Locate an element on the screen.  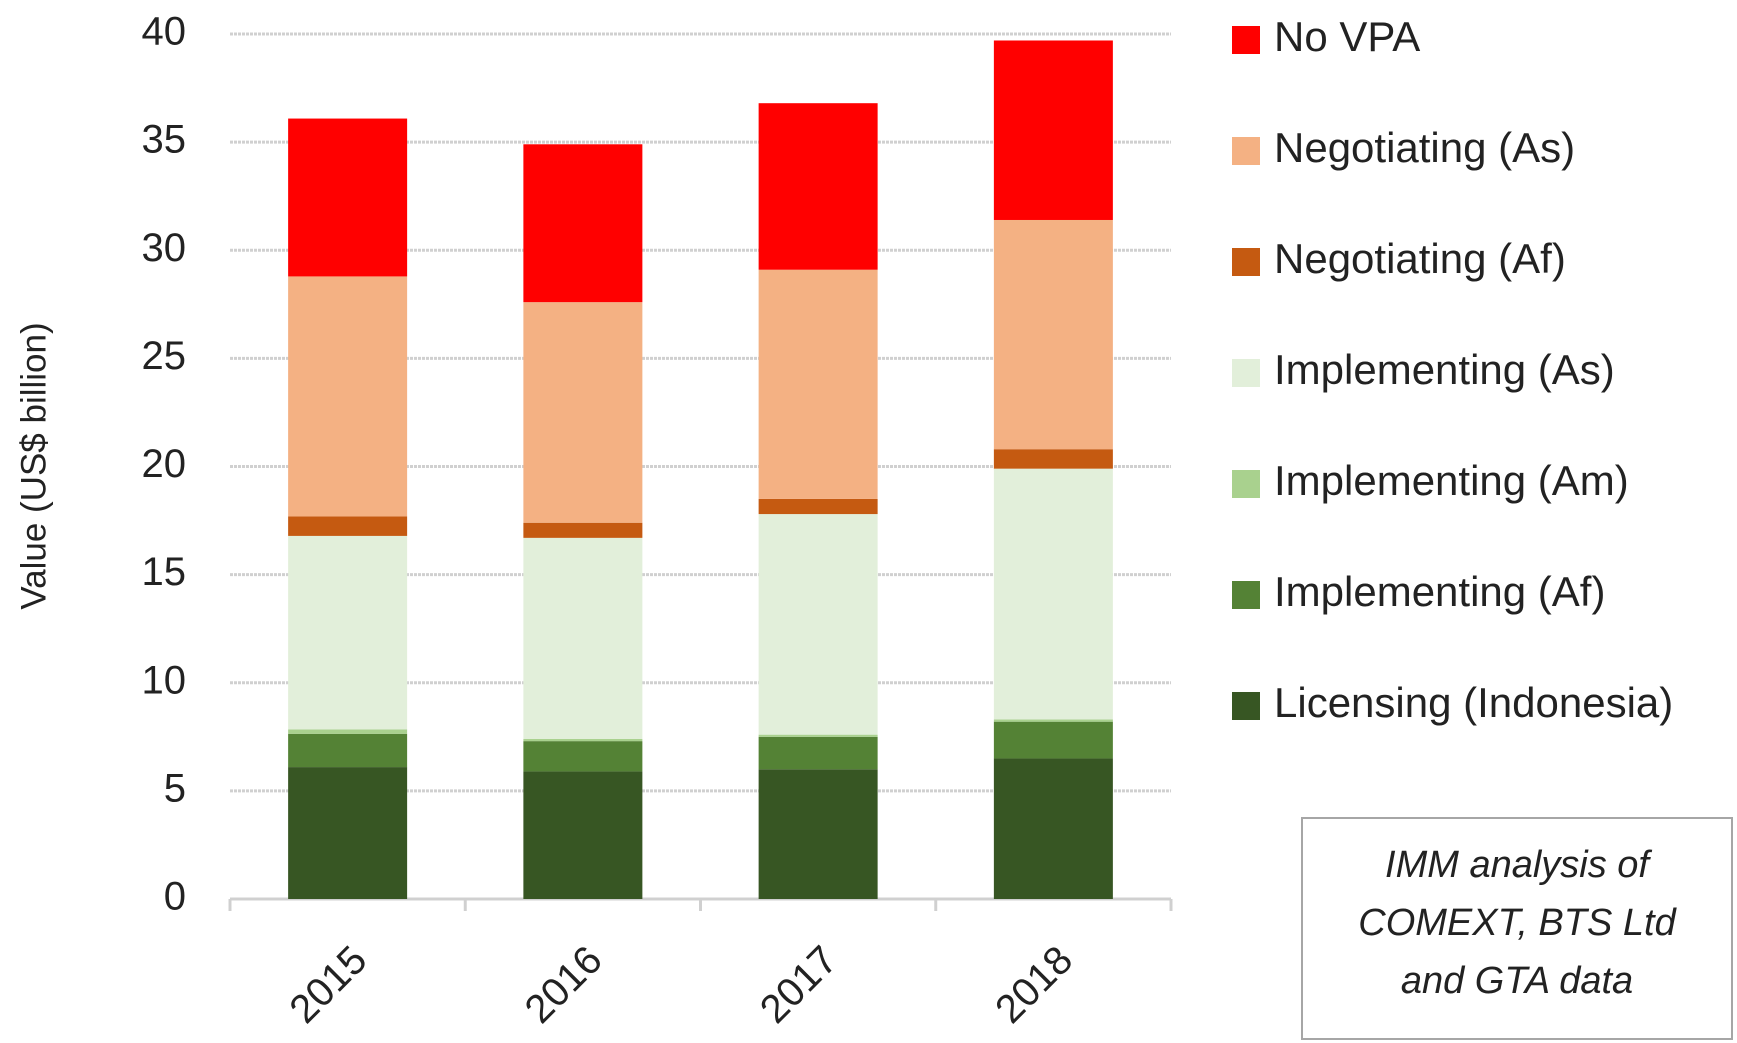
annotation-box is located at coordinates (1517, 928).